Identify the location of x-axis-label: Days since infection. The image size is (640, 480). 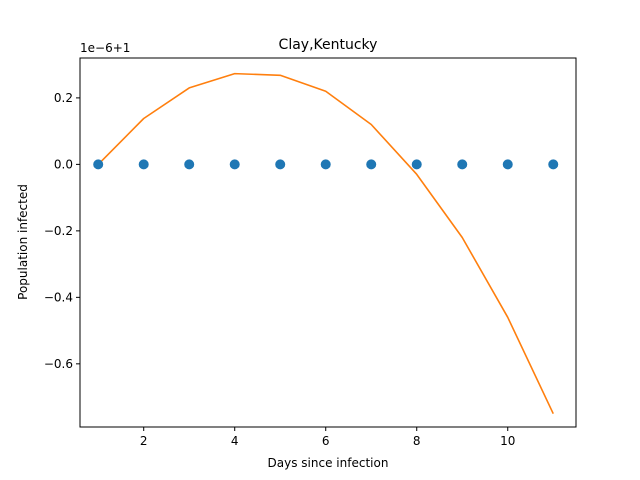
(328, 463).